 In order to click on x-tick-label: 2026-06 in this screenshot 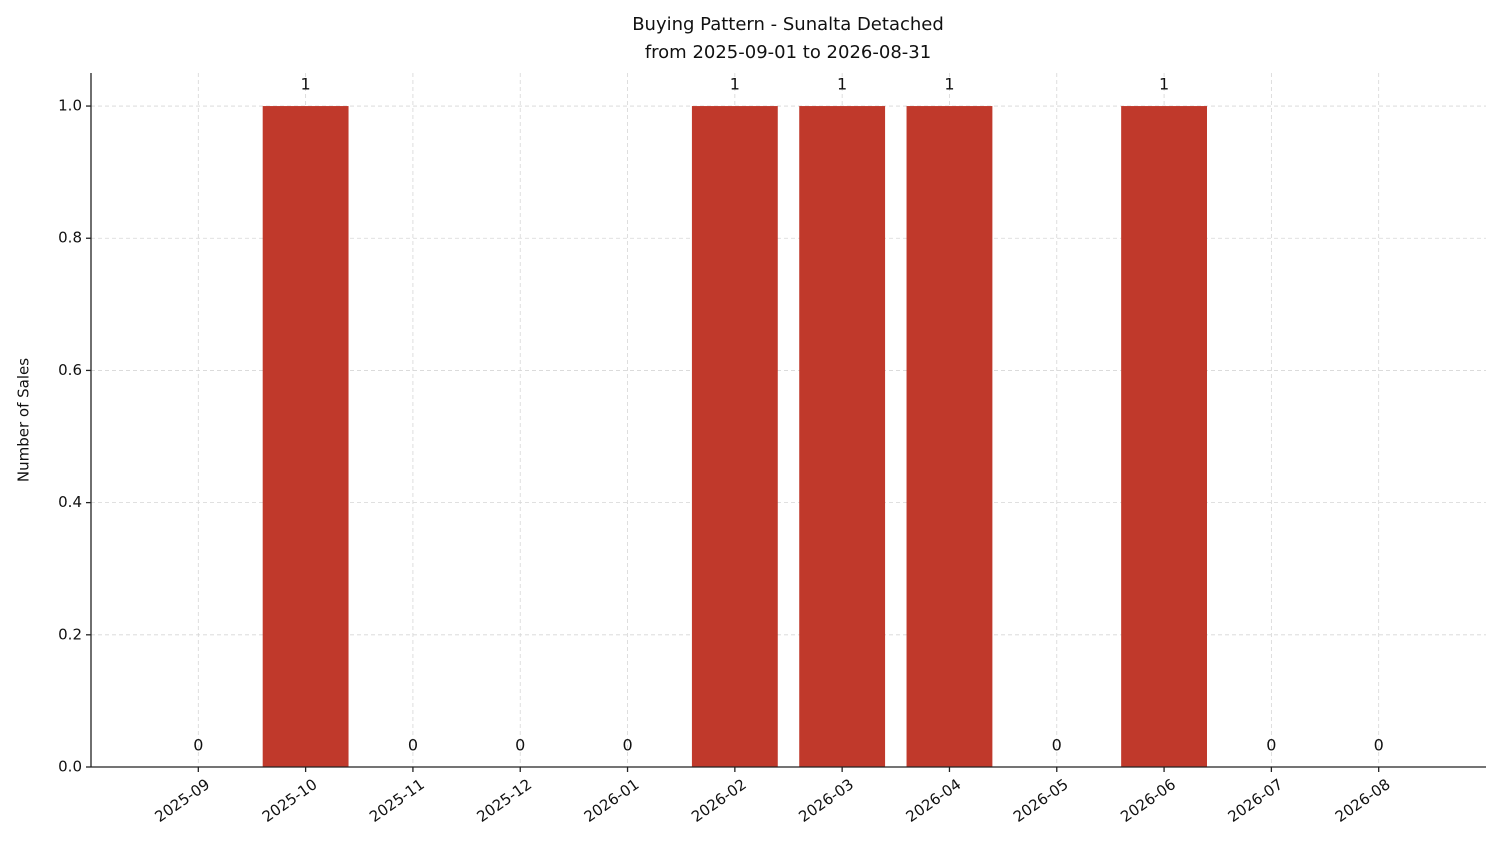, I will do `click(1148, 800)`.